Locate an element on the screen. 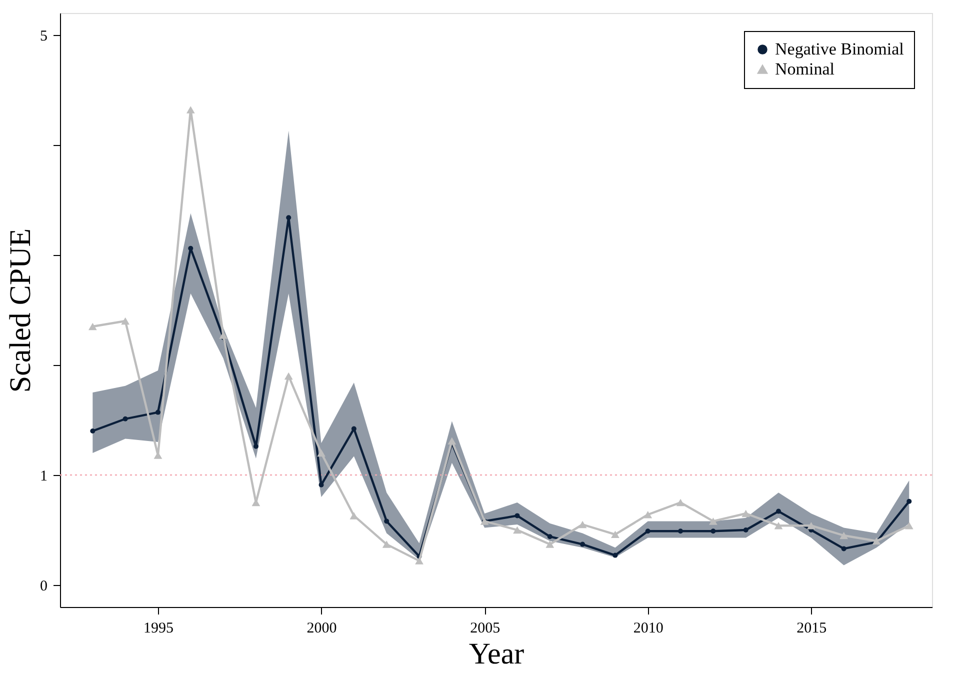 The image size is (955, 684). x-axis-title: Year is located at coordinates (496, 654).